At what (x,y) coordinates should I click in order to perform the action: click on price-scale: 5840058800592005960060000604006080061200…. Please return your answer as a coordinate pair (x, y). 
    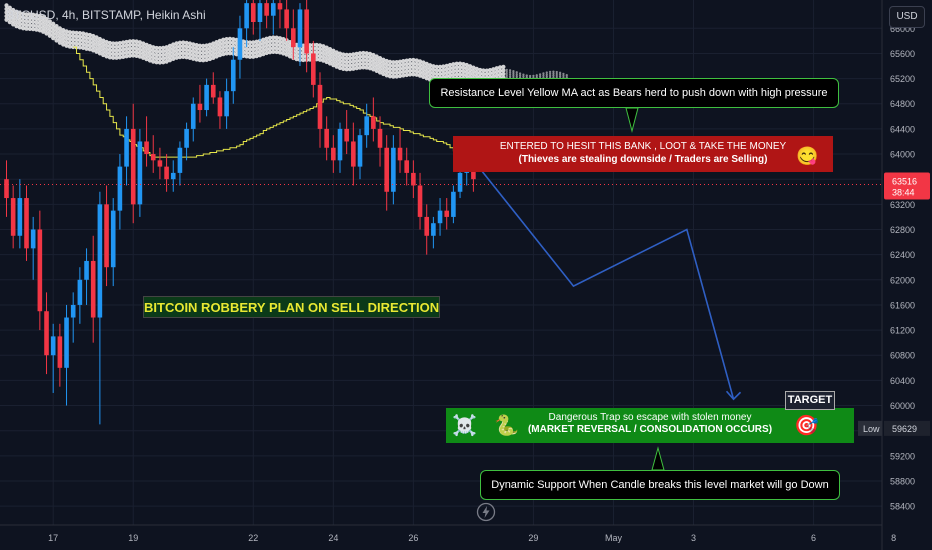
    Looking at the image, I should click on (895, 275).